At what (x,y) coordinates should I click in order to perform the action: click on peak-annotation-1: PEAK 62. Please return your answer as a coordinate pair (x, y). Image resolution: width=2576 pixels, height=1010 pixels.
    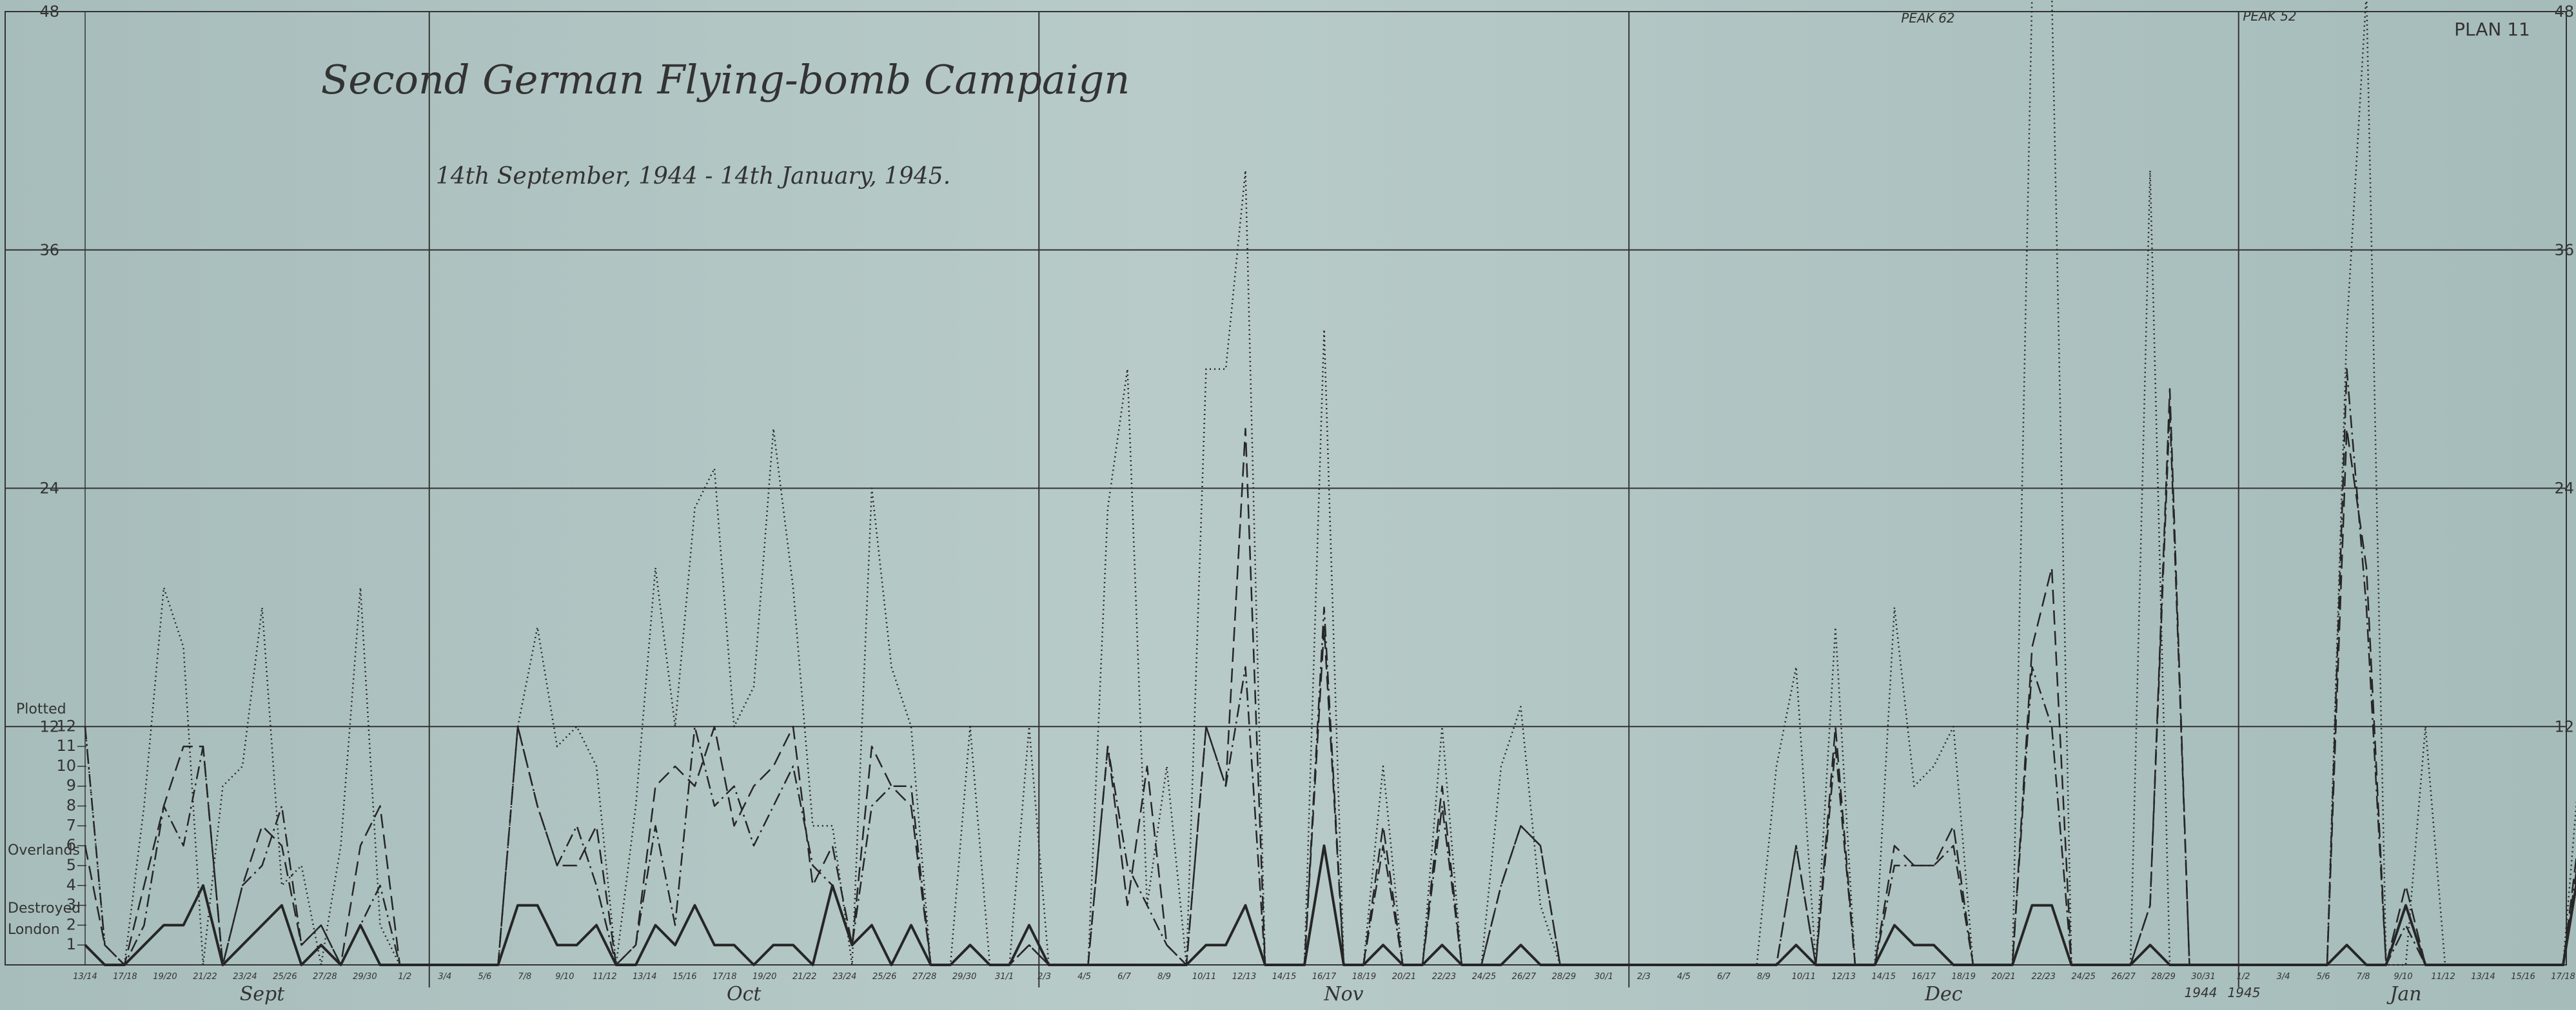
    Looking at the image, I should click on (1927, 18).